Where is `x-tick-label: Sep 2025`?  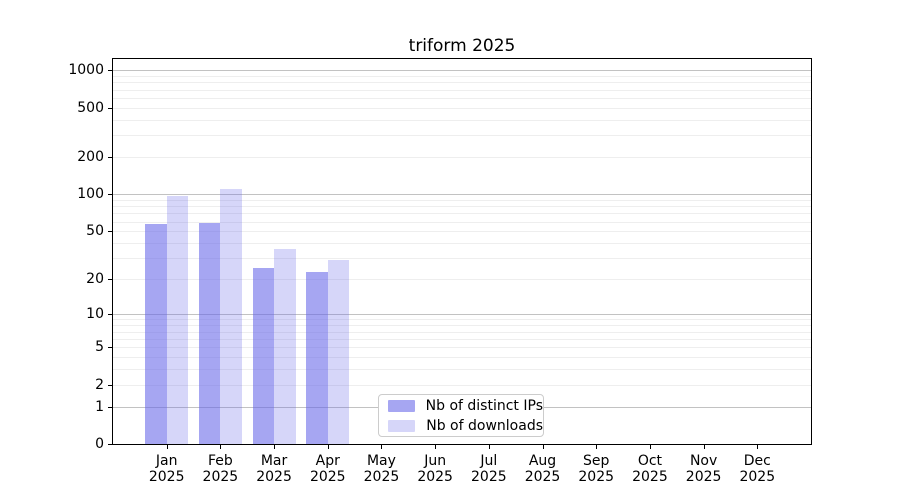
x-tick-label: Sep 2025 is located at coordinates (596, 469).